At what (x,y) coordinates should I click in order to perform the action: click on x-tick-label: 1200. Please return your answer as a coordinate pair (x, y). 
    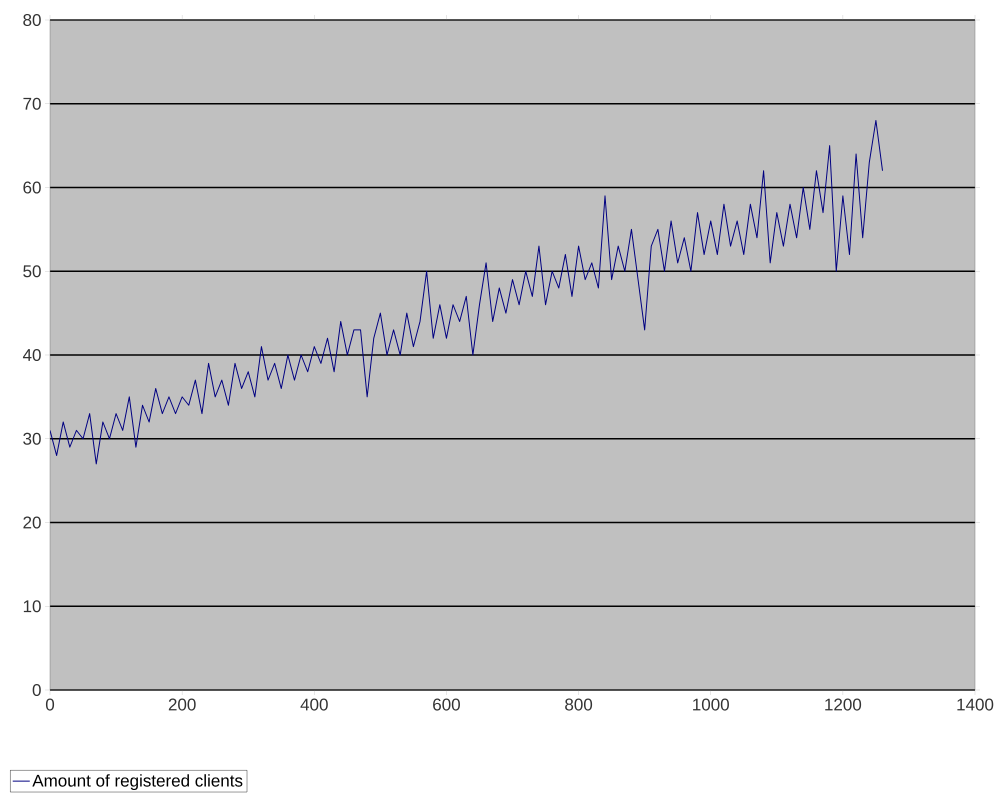
    Looking at the image, I should click on (843, 704).